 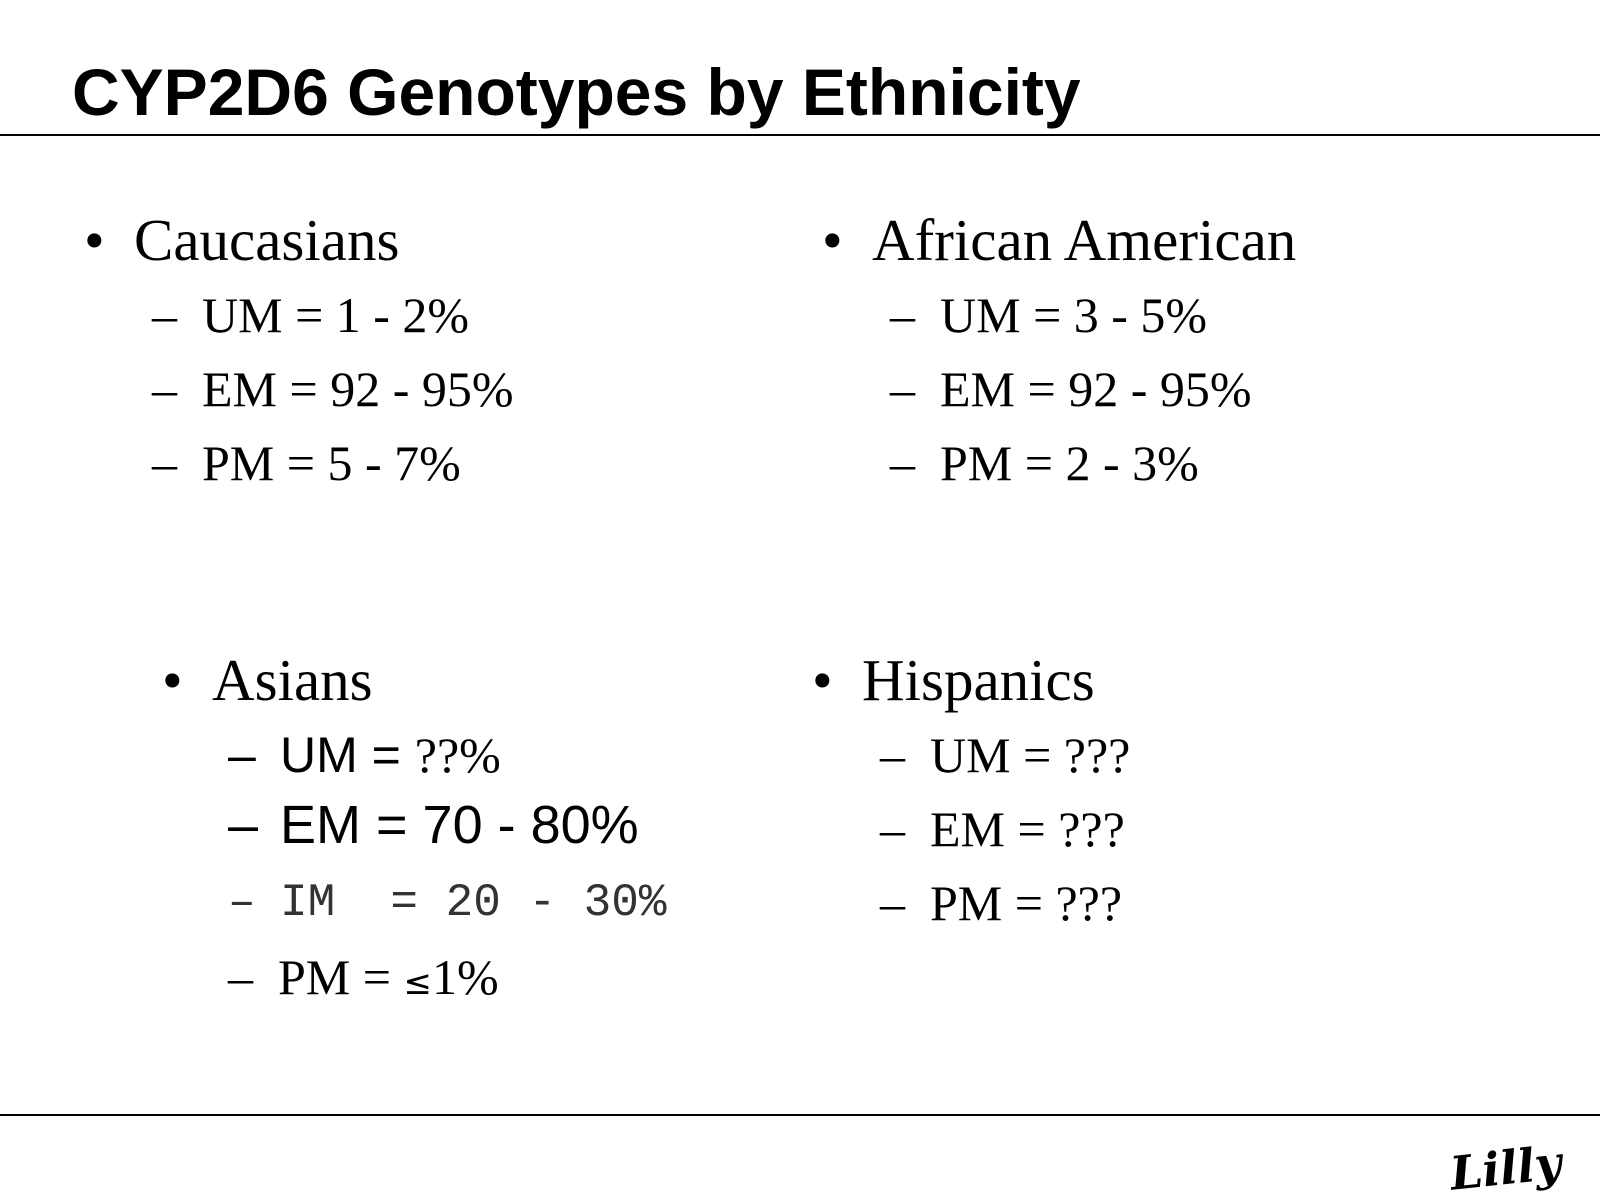 What do you see at coordinates (1069, 463) in the screenshot?
I see `item-text: PM = 2 - 3%` at bounding box center [1069, 463].